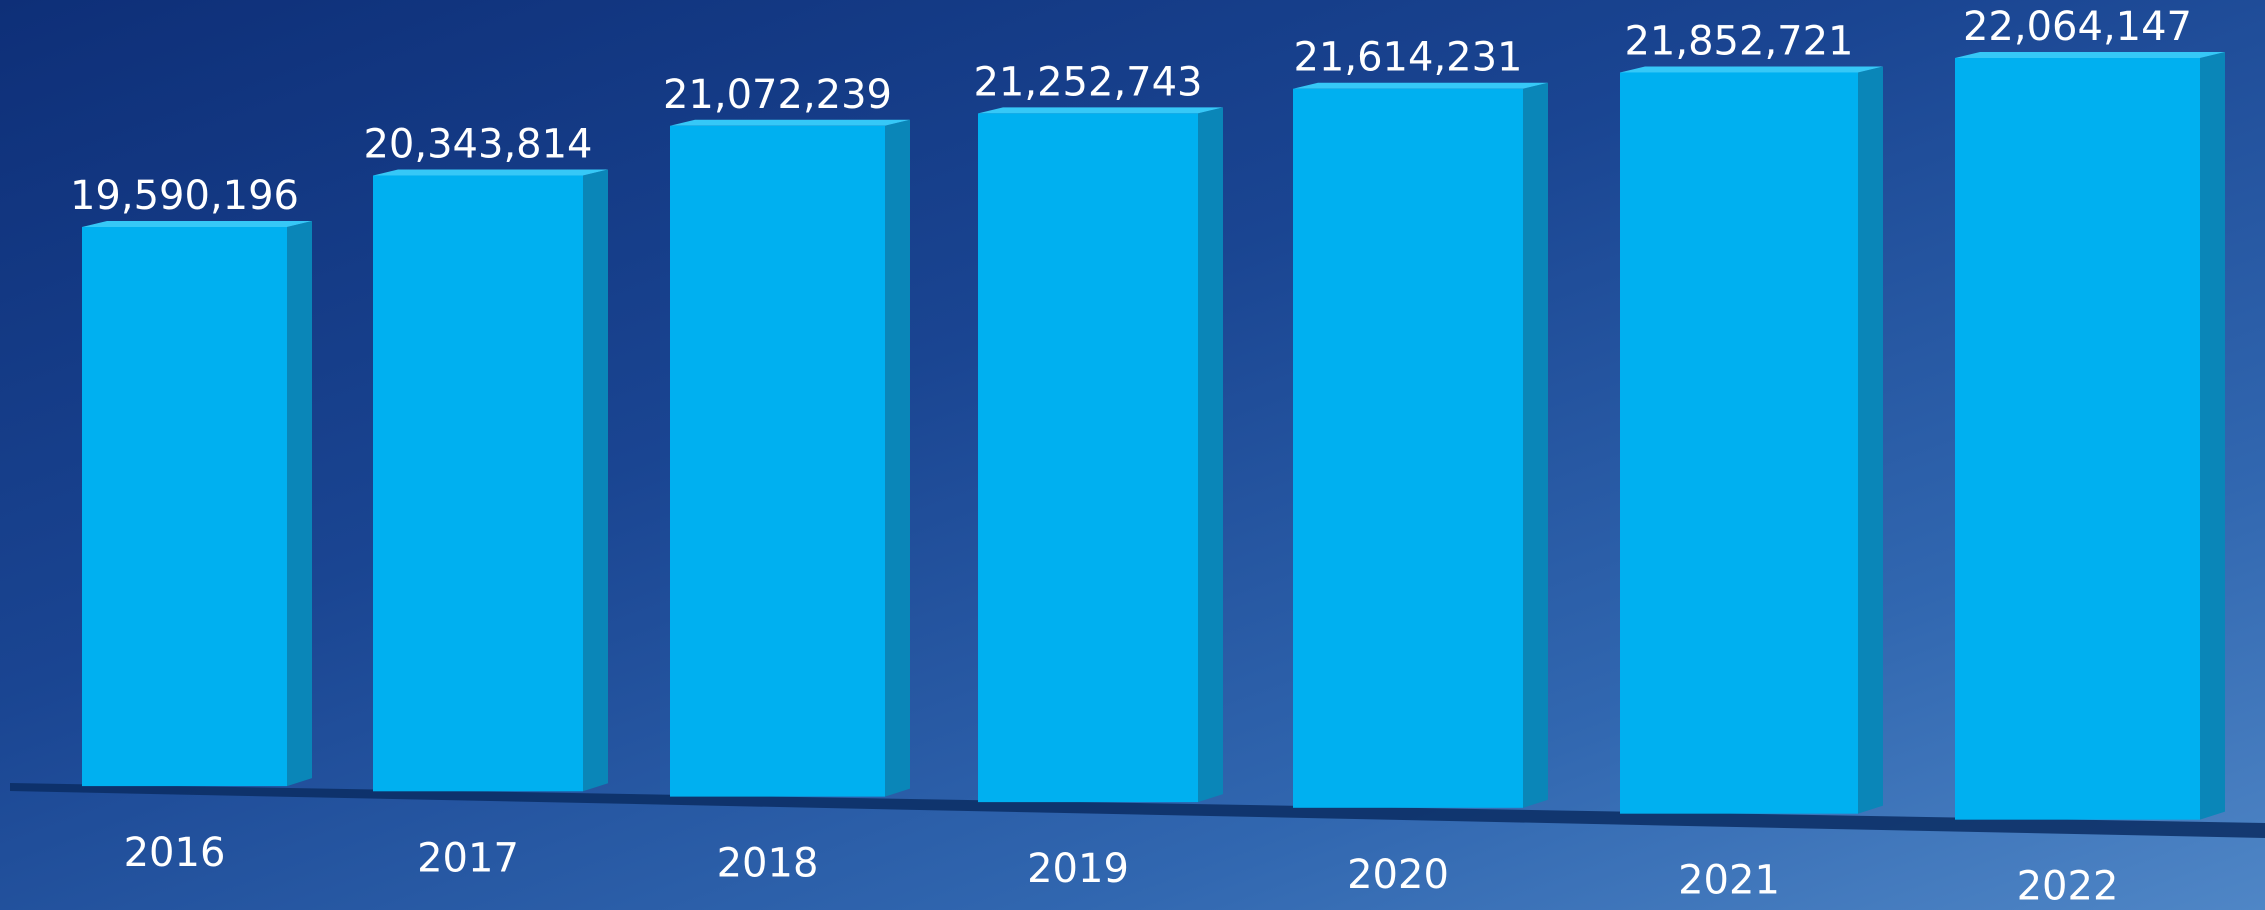 This screenshot has width=2265, height=910. Describe the element at coordinates (184, 507) in the screenshot. I see `bar-2016` at that location.